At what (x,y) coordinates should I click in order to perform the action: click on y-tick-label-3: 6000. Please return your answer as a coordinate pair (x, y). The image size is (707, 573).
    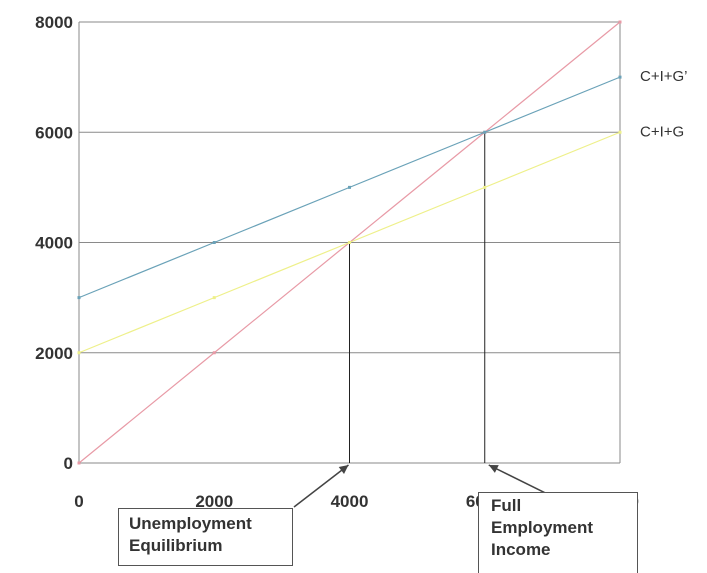
    Looking at the image, I should click on (54, 132).